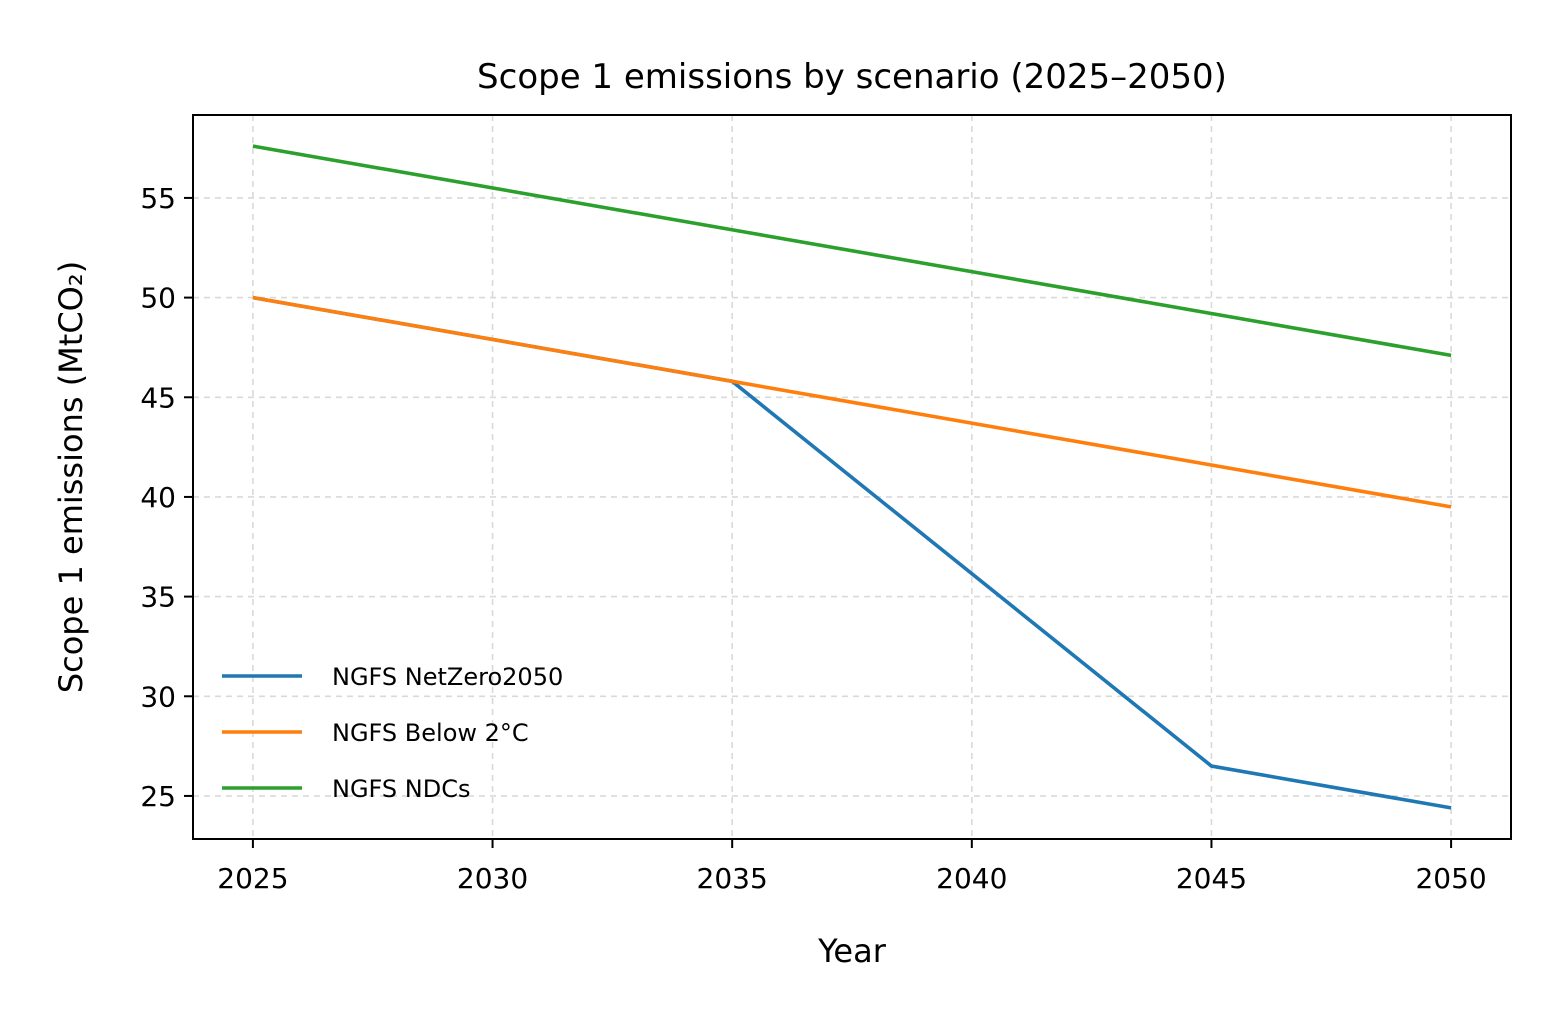 This screenshot has height=1020, width=1560. What do you see at coordinates (158, 198) in the screenshot?
I see `y-tick-label: 55` at bounding box center [158, 198].